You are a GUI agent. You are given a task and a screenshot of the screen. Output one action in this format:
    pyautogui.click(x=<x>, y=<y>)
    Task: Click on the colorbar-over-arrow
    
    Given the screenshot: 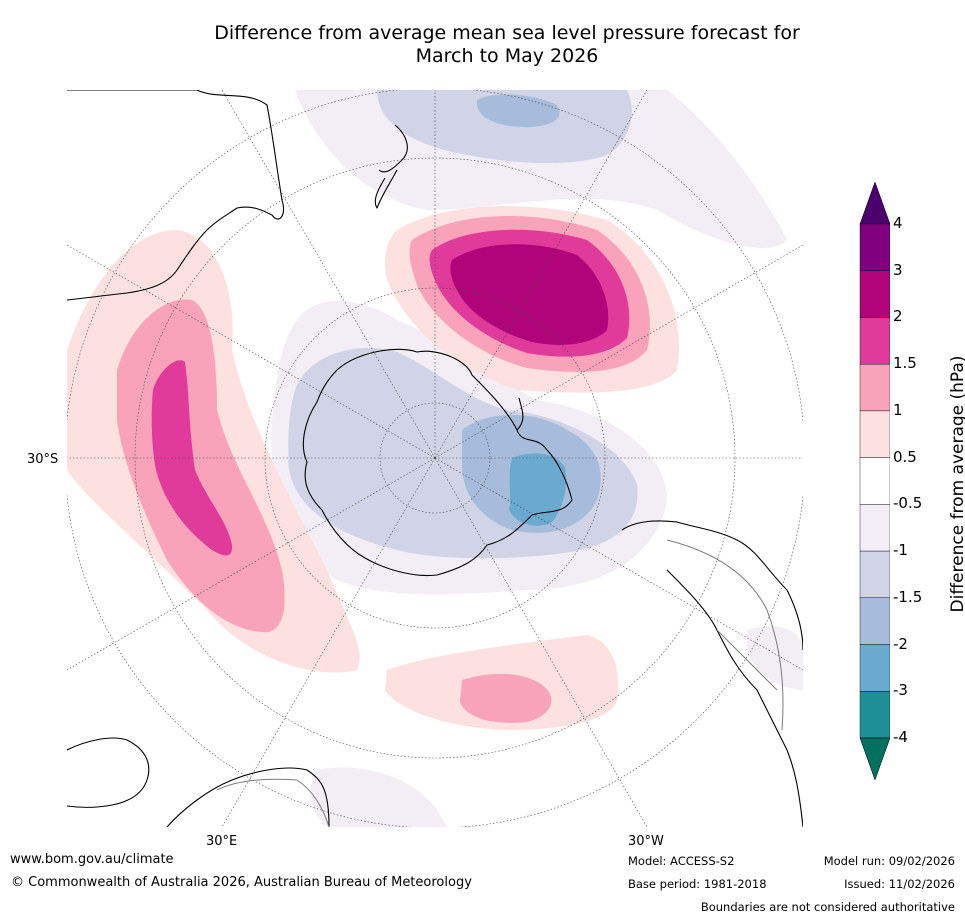 What is the action you would take?
    pyautogui.click(x=874, y=203)
    